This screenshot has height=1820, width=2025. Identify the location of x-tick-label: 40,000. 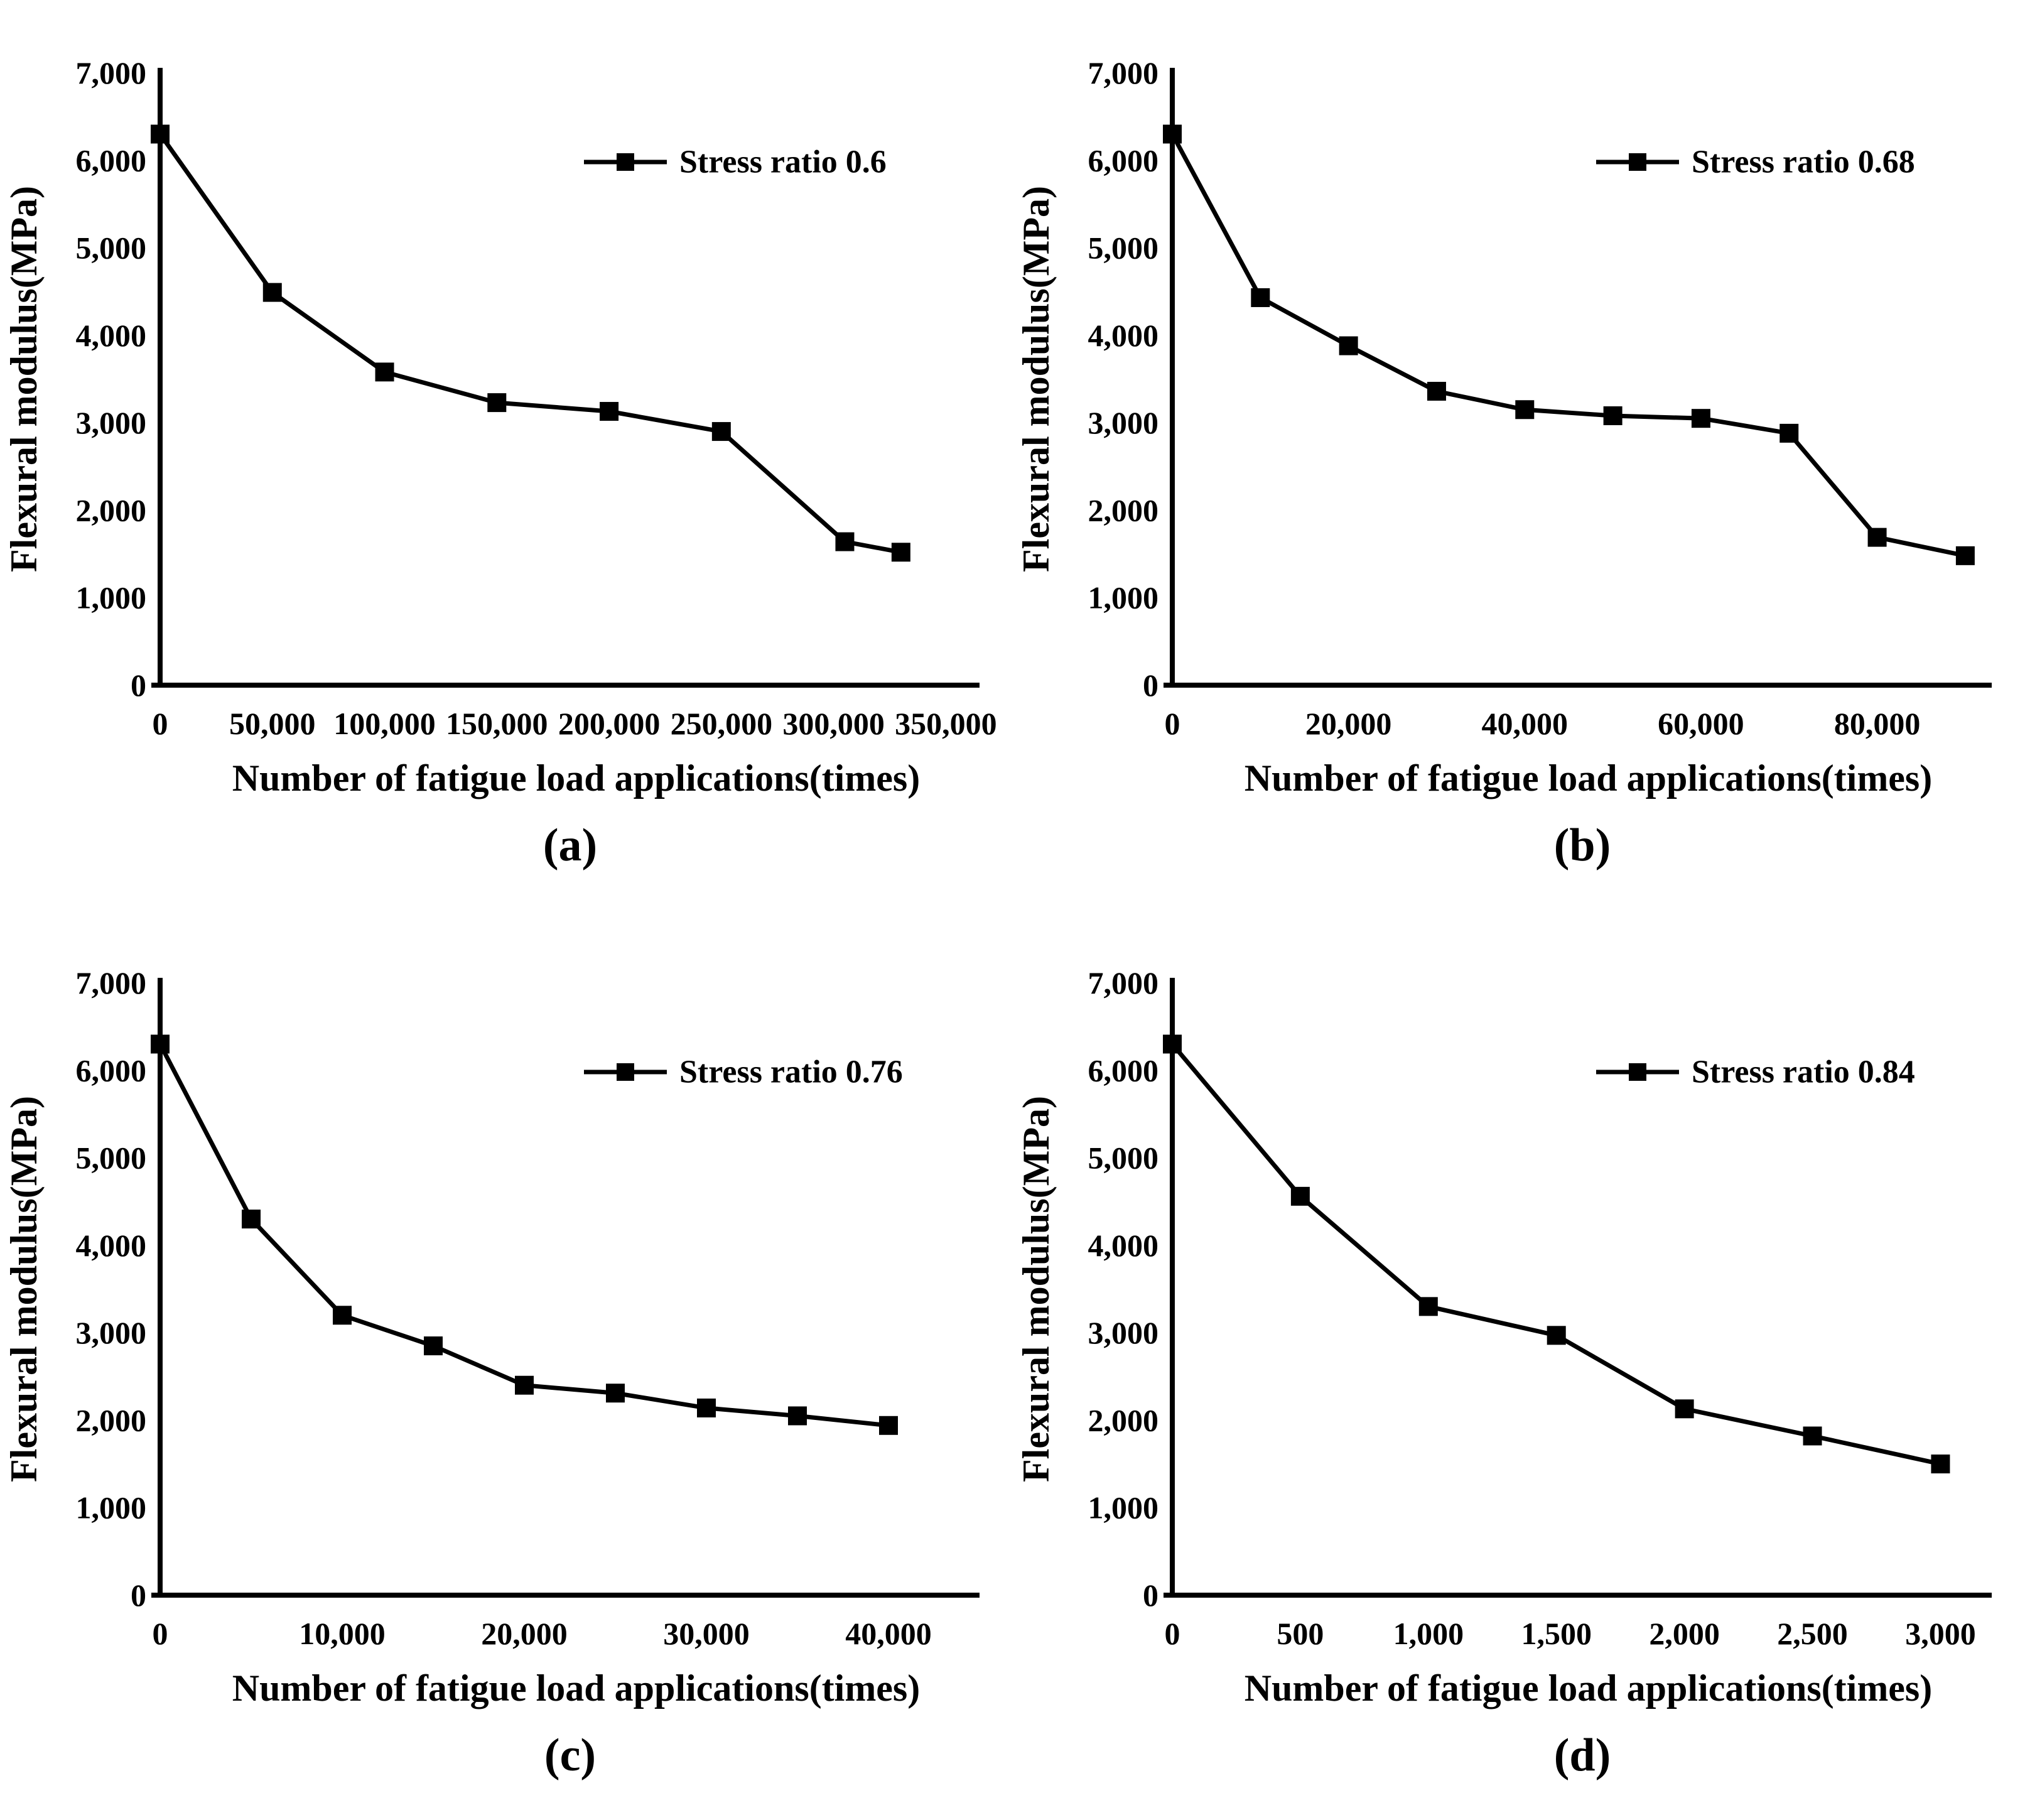
(888, 1633).